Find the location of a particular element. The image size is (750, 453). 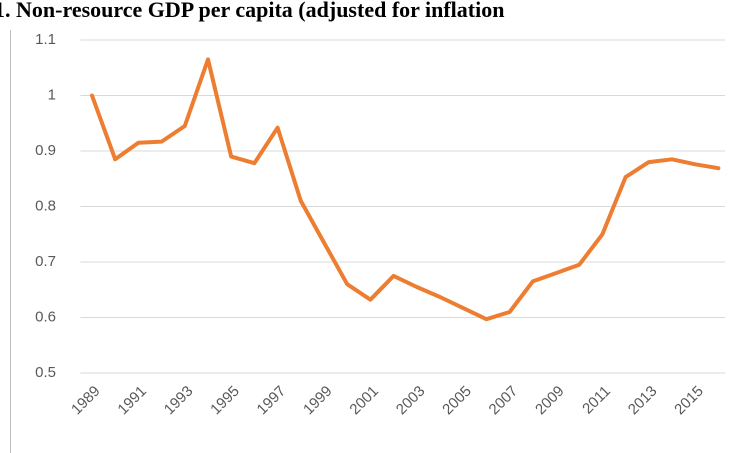

x-tick-label: 1995 is located at coordinates (225, 401).